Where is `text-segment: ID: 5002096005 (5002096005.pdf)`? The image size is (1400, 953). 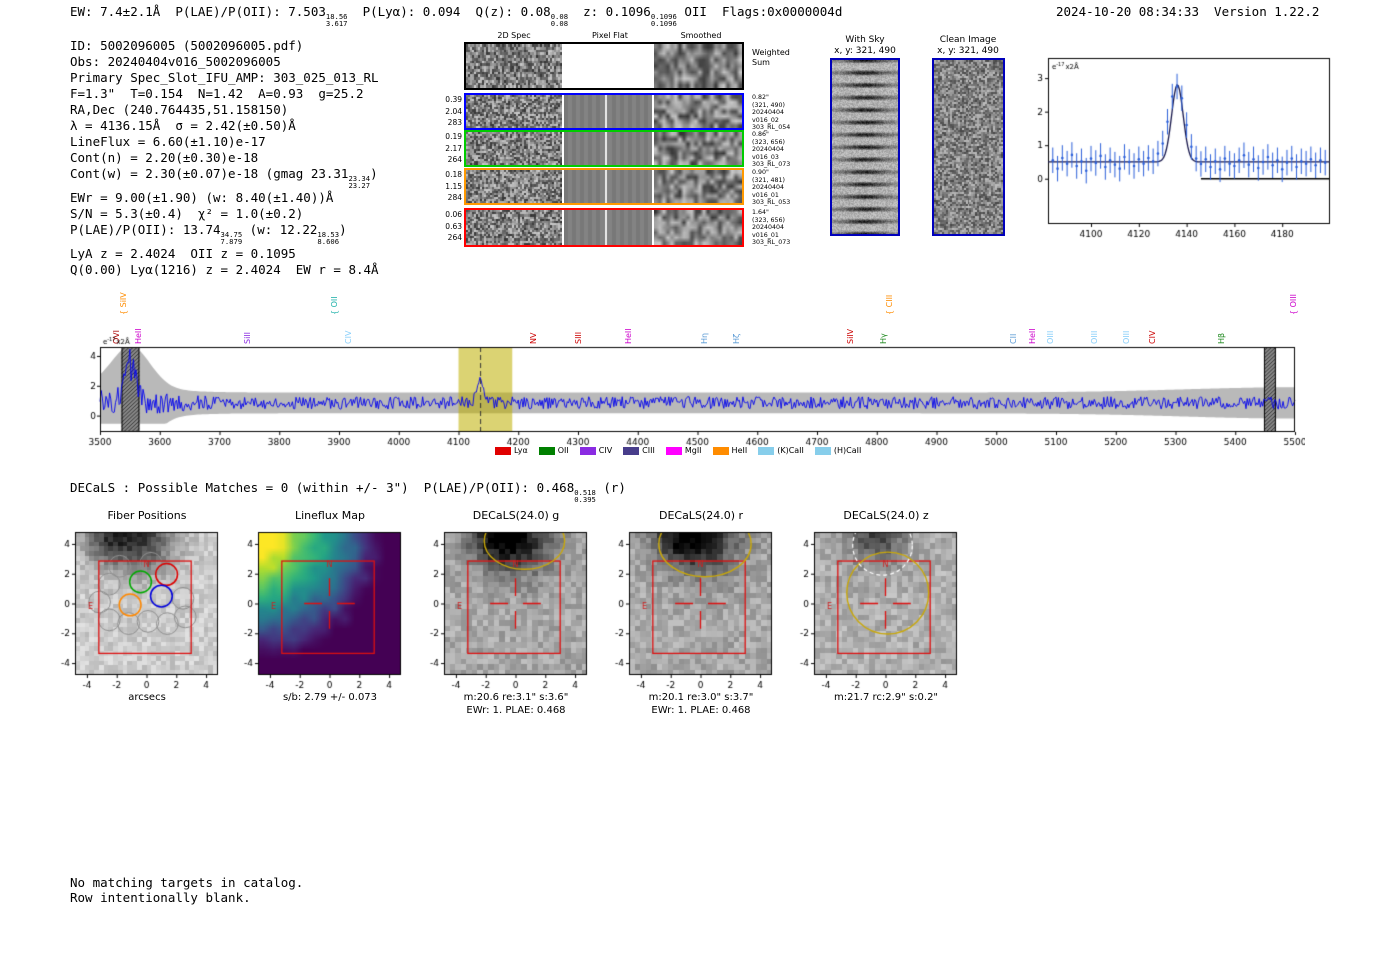
text-segment: ID: 5002096005 (5002096005.pdf) is located at coordinates (187, 45).